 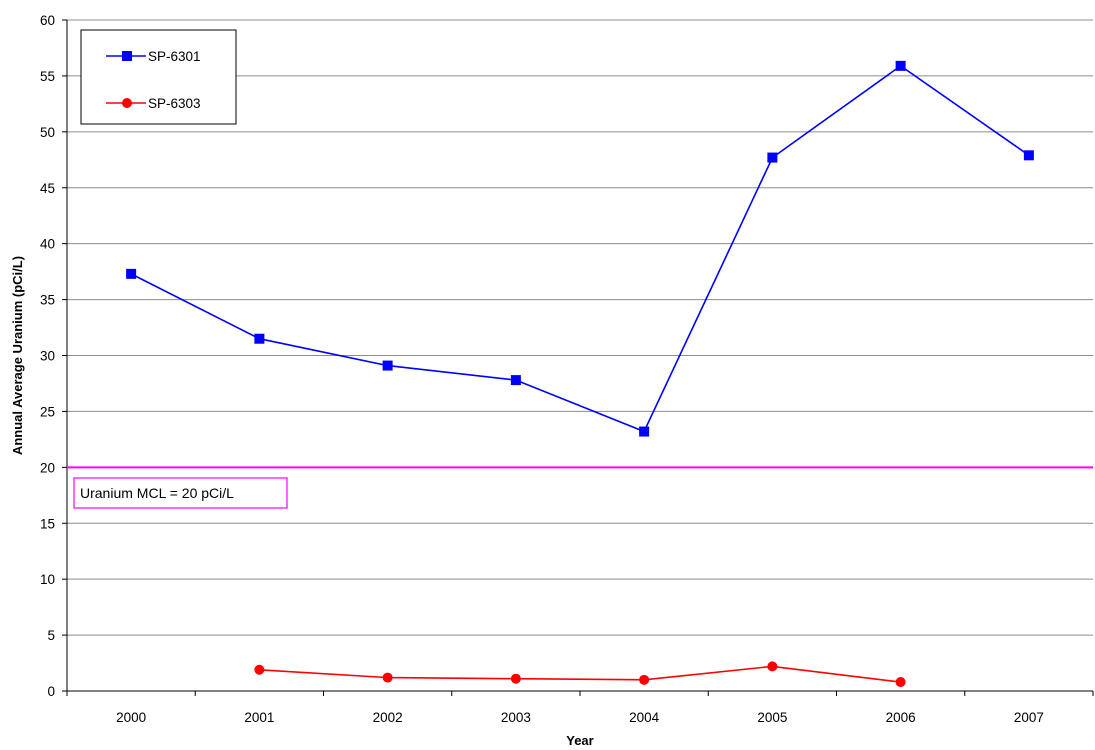 What do you see at coordinates (516, 717) in the screenshot?
I see `x-tick-label-2003: 2003` at bounding box center [516, 717].